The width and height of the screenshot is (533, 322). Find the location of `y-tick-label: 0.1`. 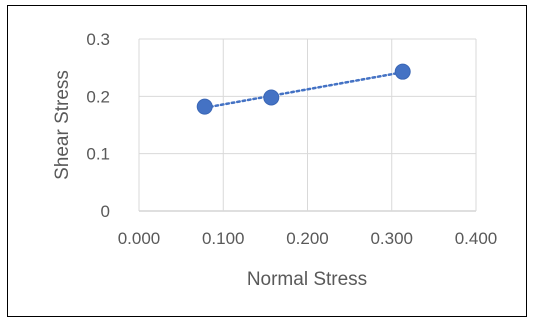

y-tick-label: 0.1 is located at coordinates (98, 154).